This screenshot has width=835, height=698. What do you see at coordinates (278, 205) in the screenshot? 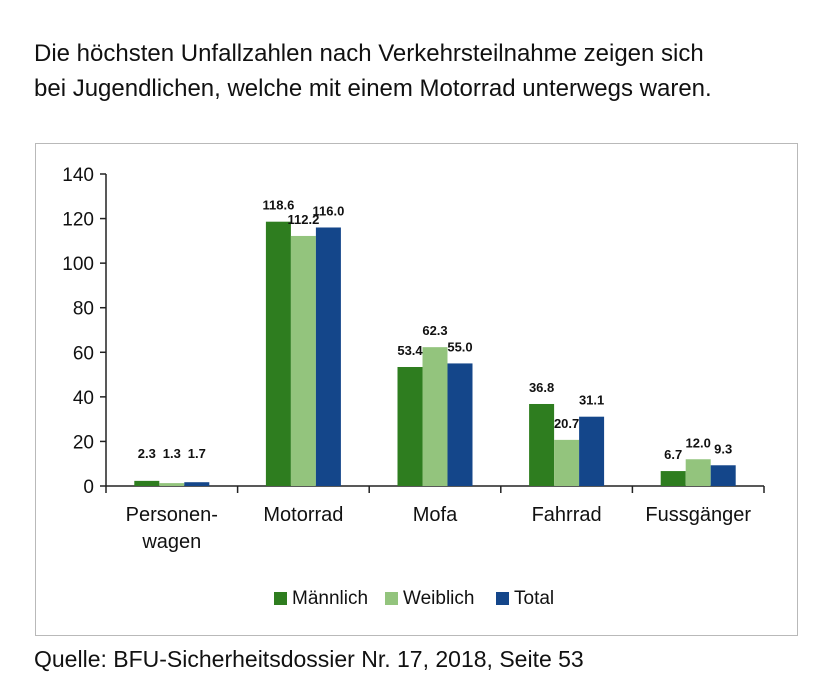
I see `data-label: 118.6` at bounding box center [278, 205].